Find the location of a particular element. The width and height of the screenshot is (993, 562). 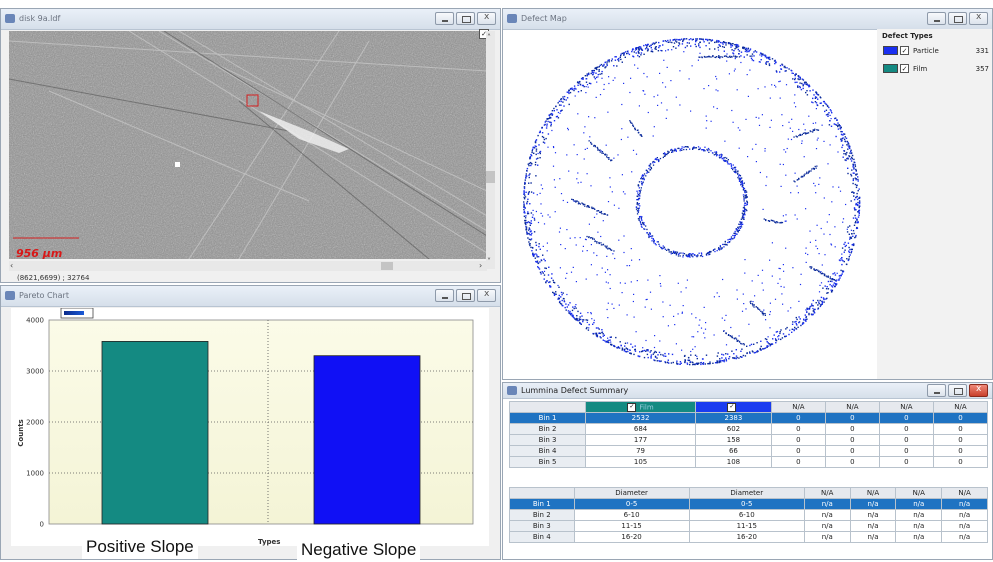

horizontal-scroll-thumb is located at coordinates (387, 266).